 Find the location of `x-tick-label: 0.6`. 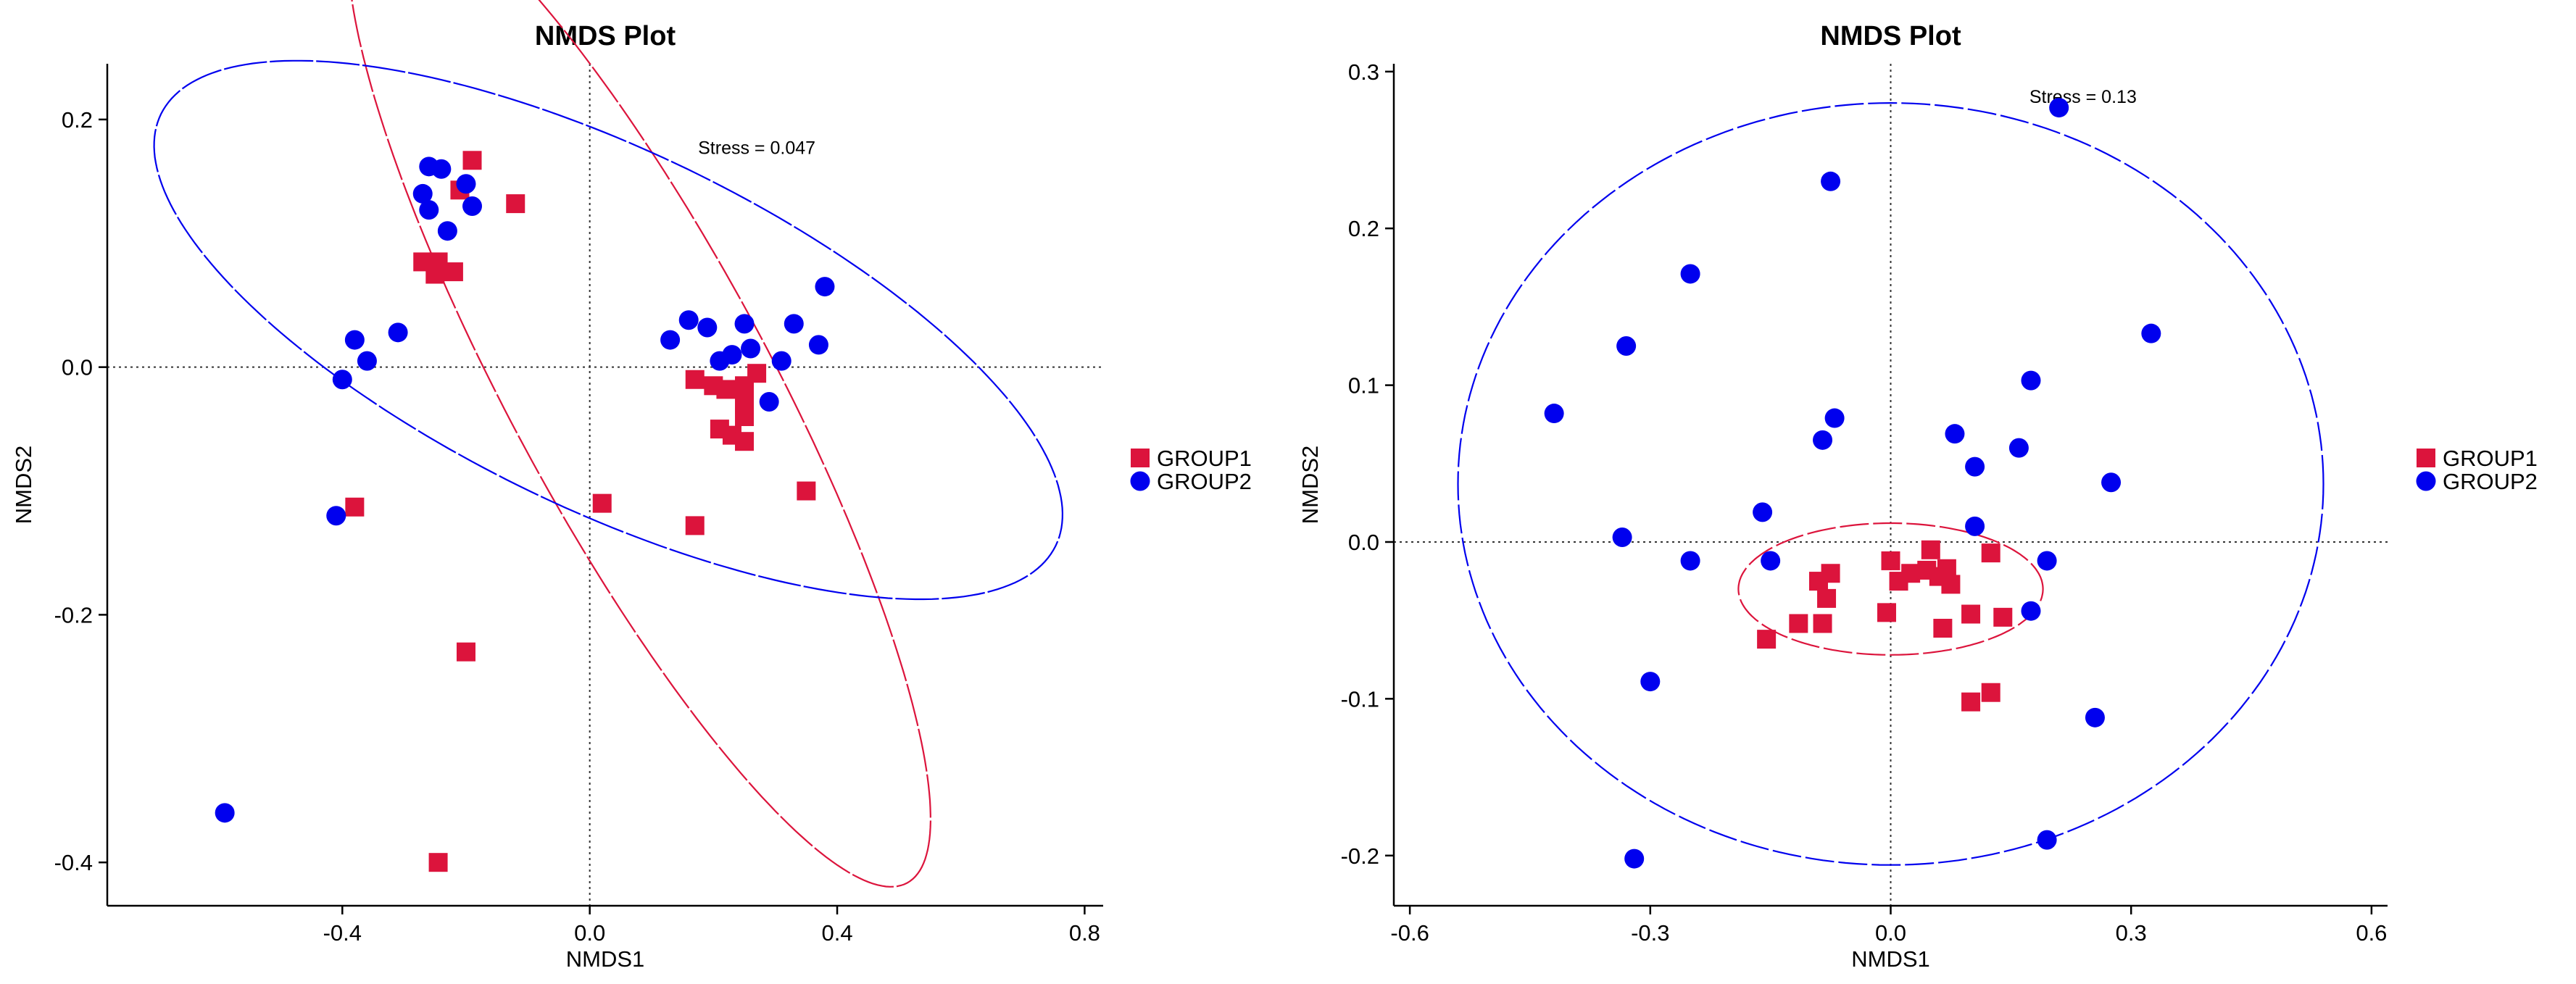

x-tick-label: 0.6 is located at coordinates (2371, 933).